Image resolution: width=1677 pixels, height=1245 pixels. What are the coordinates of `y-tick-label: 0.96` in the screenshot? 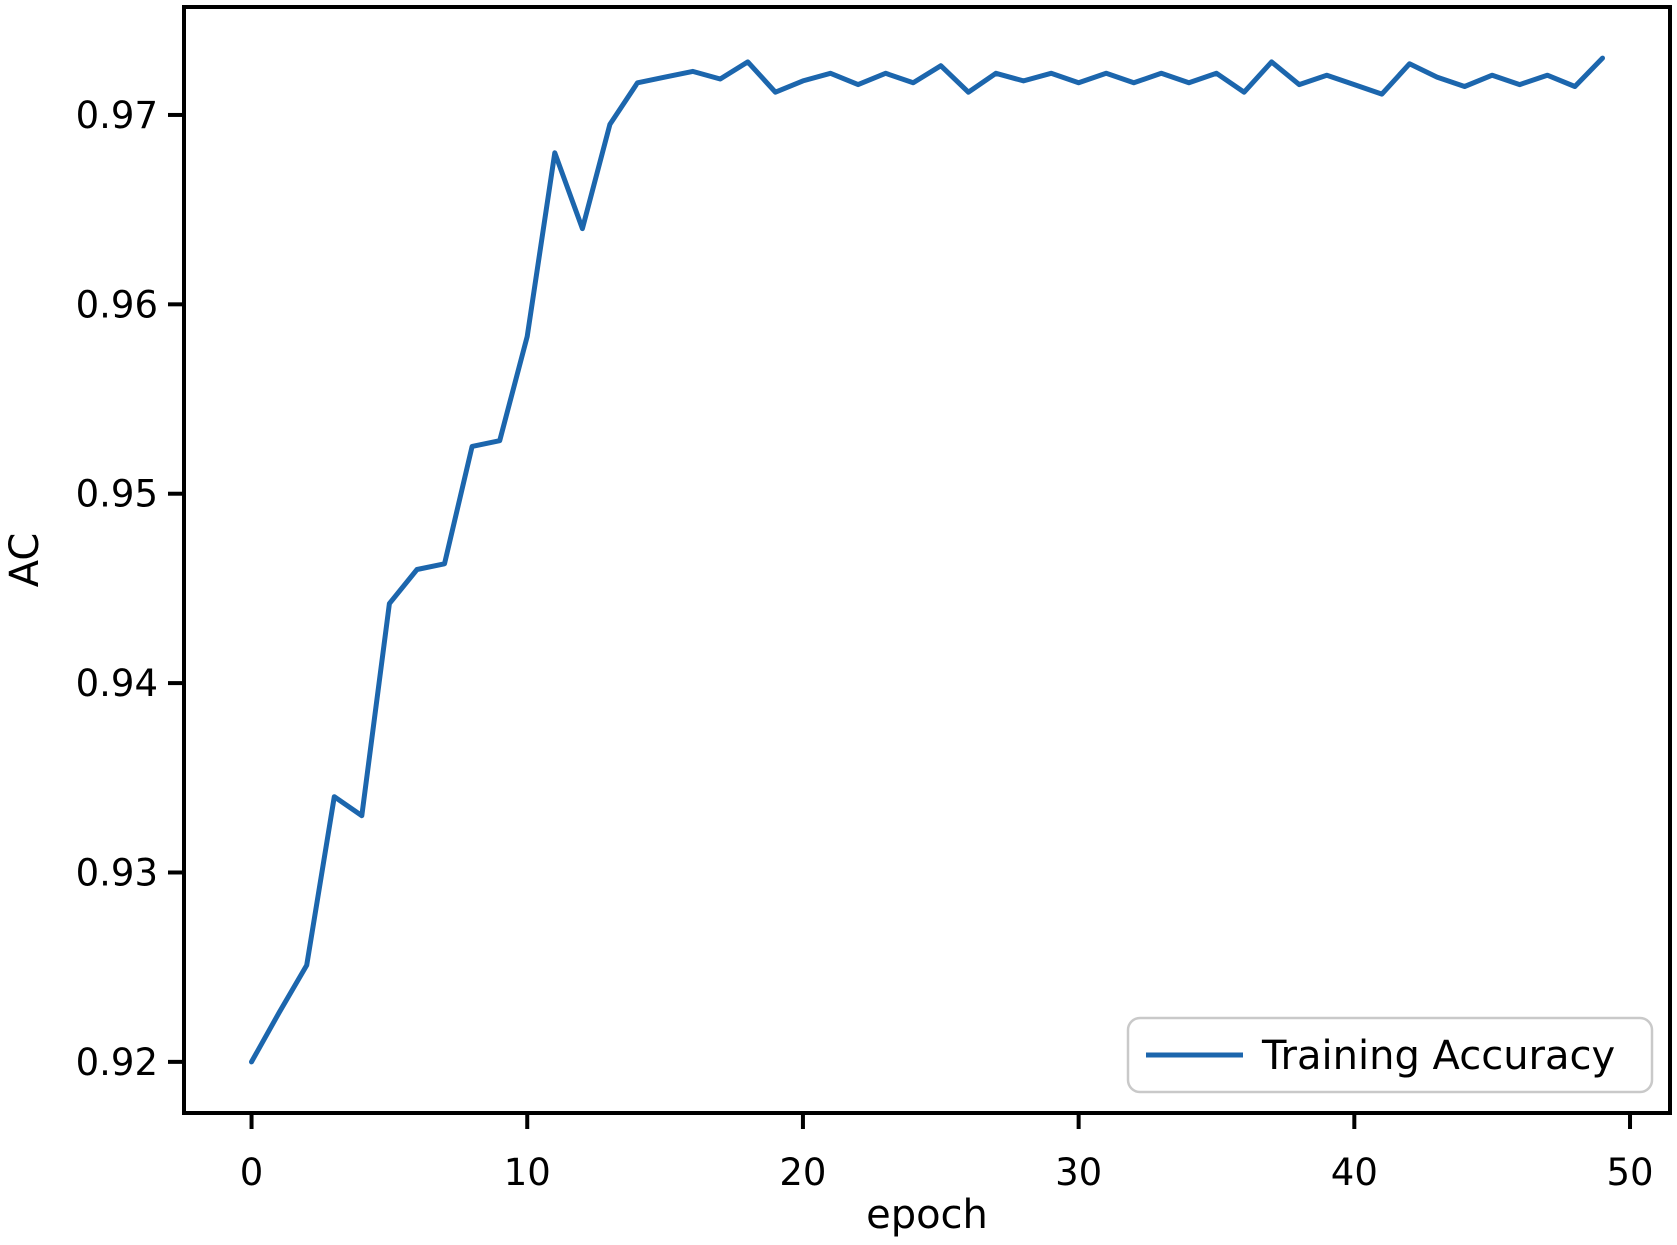 It's located at (117, 304).